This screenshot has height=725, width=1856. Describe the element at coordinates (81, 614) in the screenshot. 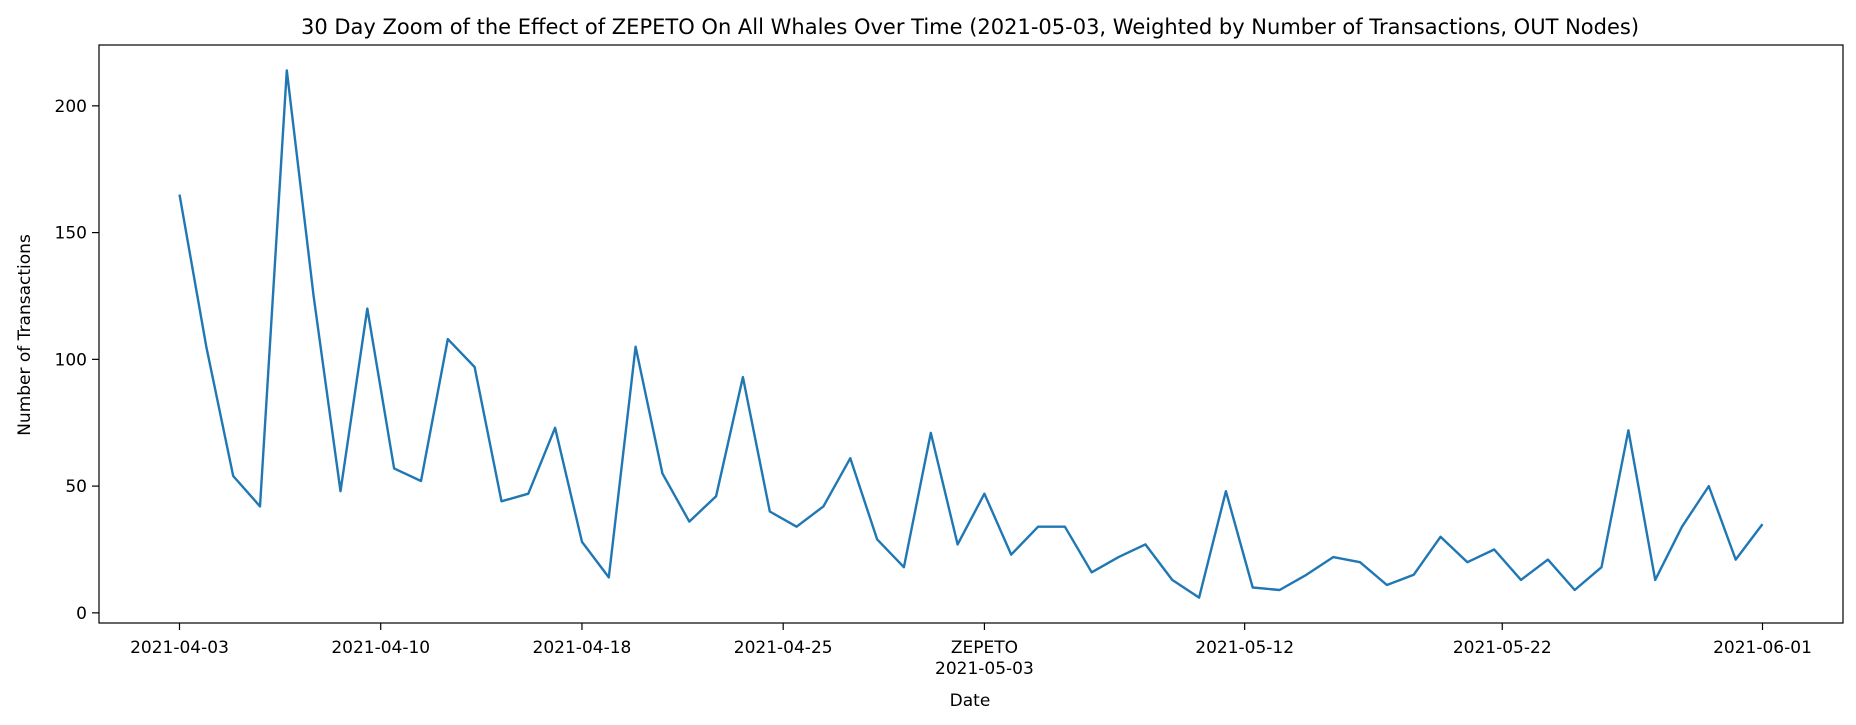

I see `y-tick-label: 0` at that location.